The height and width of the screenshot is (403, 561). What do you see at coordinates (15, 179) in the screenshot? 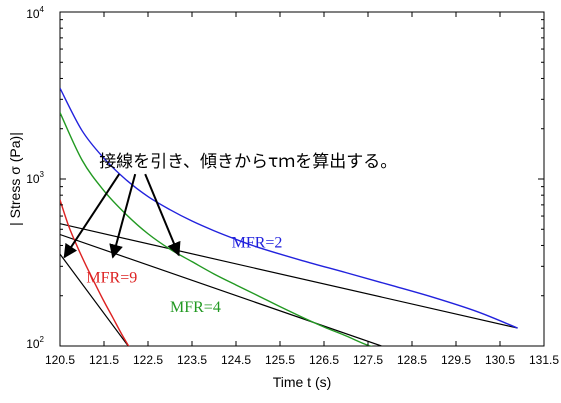
I see `y-axis-label: | Stress σ (Pa)|` at bounding box center [15, 179].